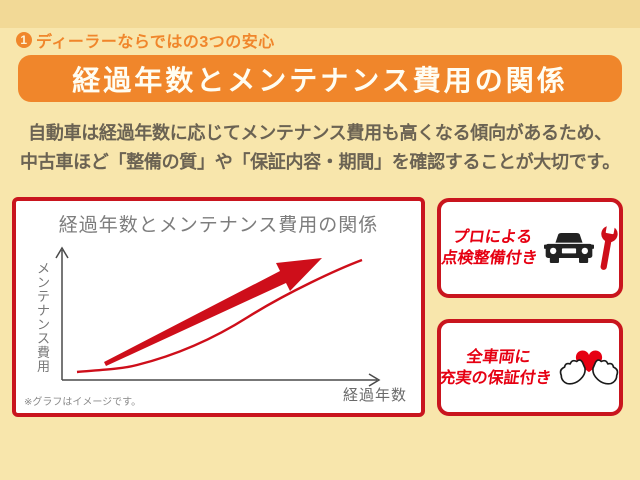 The height and width of the screenshot is (480, 640). Describe the element at coordinates (498, 357) in the screenshot. I see `feature-warranty-line-1: 全車両に` at that location.